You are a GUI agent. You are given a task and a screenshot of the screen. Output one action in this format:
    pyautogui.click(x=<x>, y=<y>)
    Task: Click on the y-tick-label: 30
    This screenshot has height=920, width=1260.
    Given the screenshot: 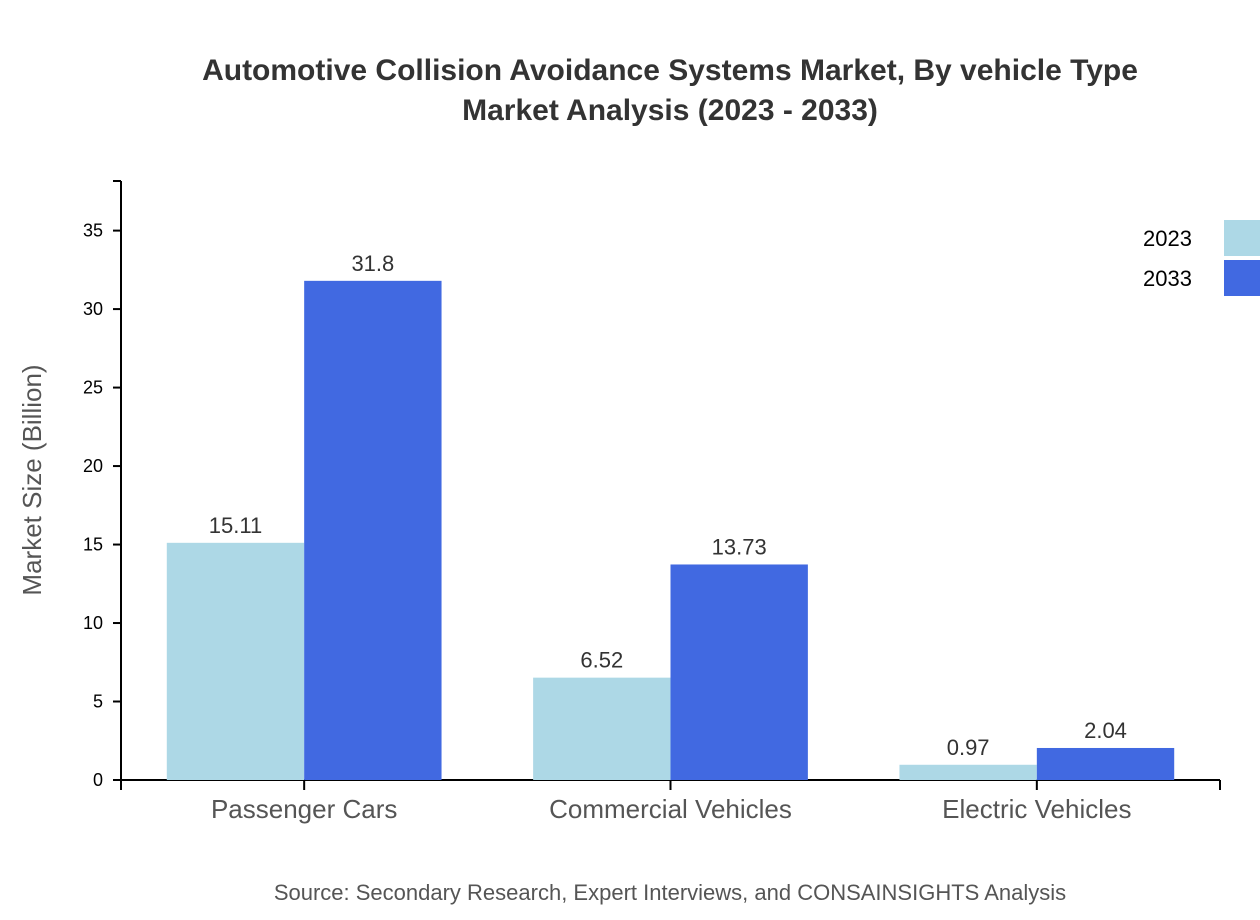 What is the action you would take?
    pyautogui.click(x=93, y=309)
    